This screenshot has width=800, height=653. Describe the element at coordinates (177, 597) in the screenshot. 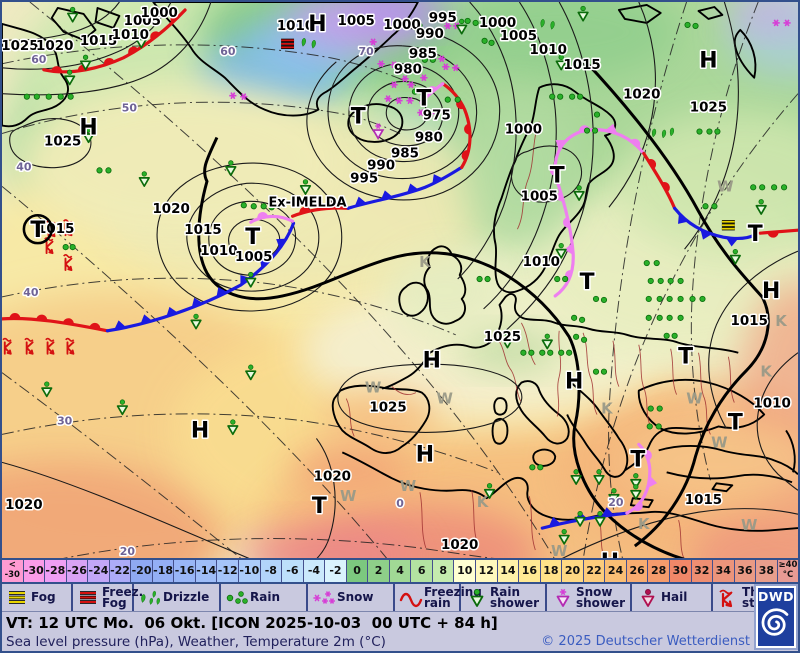

I see `legend-item-drizzle: Drizzle` at that location.